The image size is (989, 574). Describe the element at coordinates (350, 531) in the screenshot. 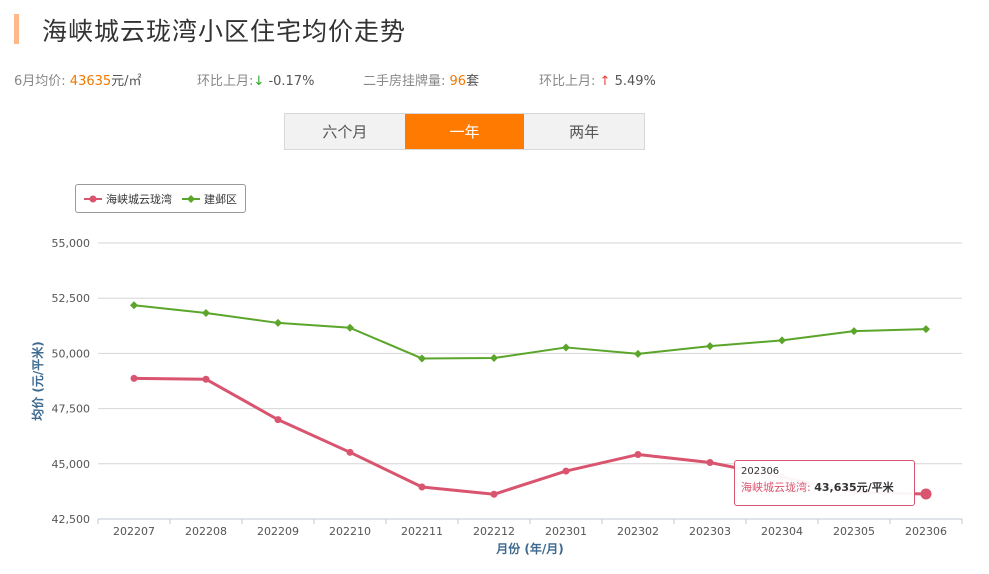

I see `x-tick-label: 202210` at that location.